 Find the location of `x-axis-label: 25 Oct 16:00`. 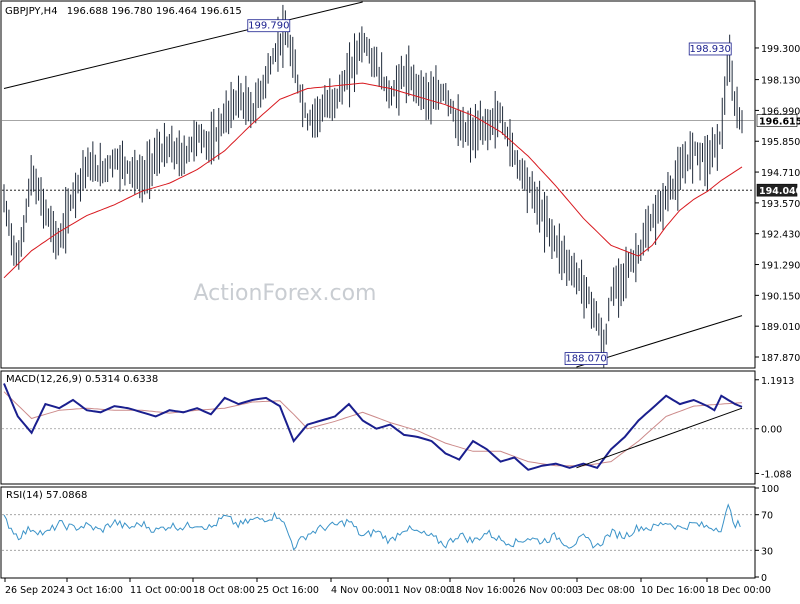

x-axis-label: 25 Oct 16:00 is located at coordinates (288, 590).